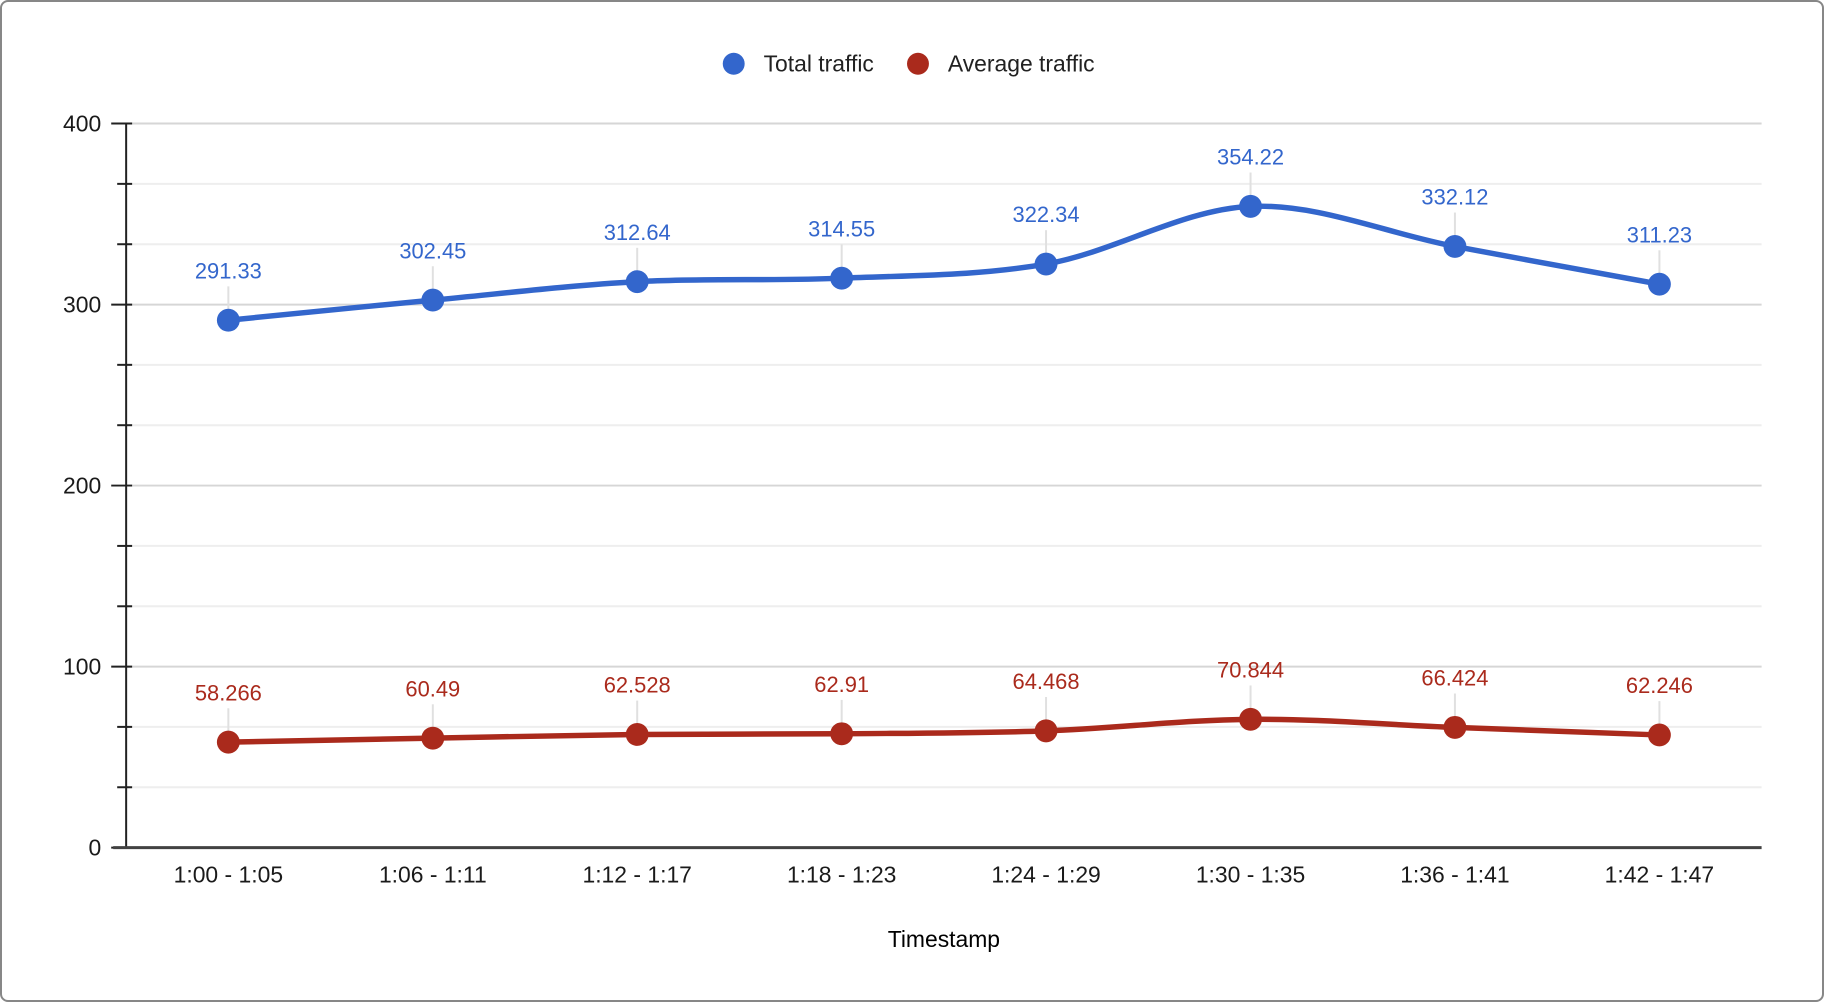 This screenshot has height=1002, width=1824. What do you see at coordinates (819, 64) in the screenshot?
I see `legend-label: Total traffic` at bounding box center [819, 64].